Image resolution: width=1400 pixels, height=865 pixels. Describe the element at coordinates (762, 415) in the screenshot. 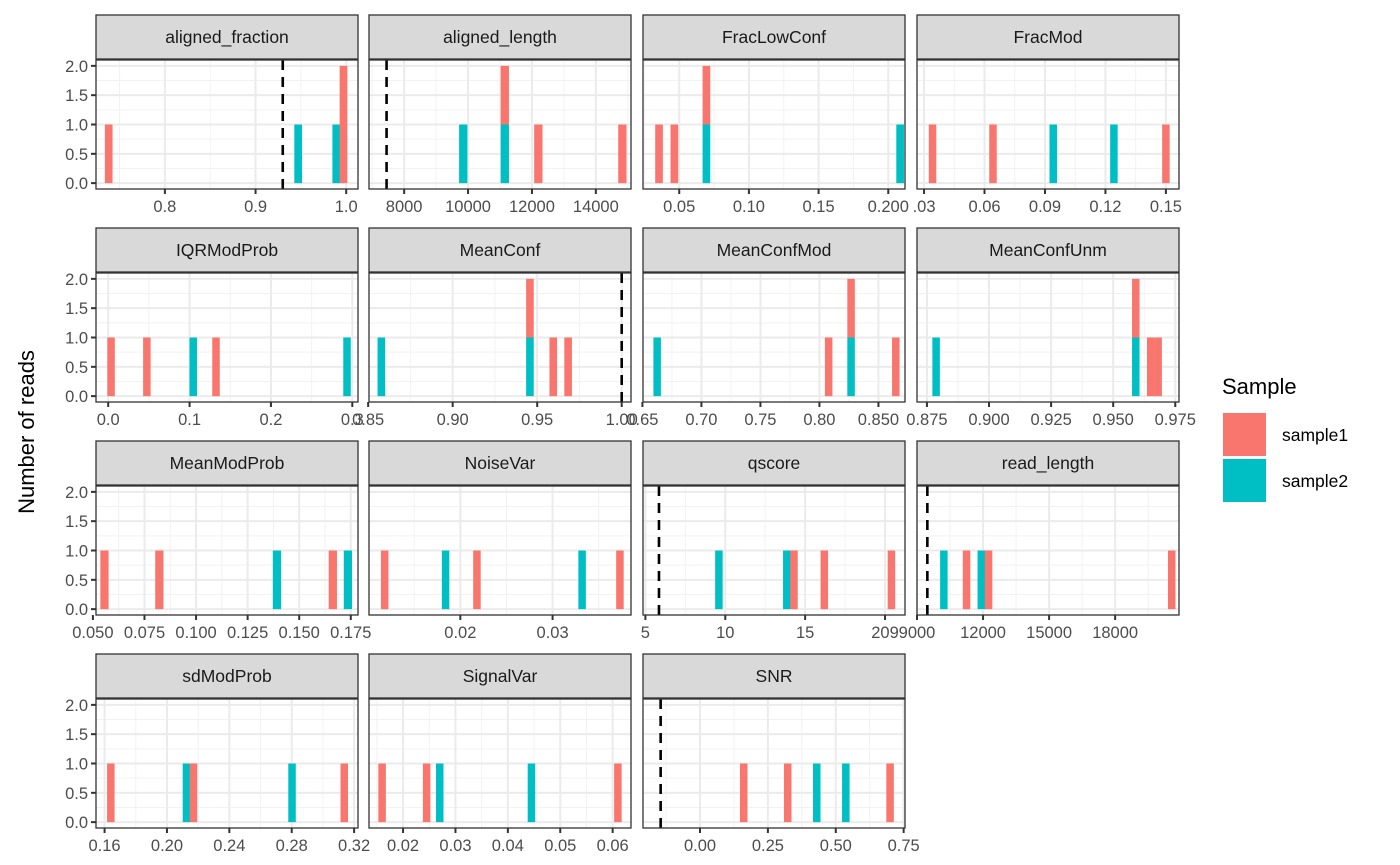

I see `x-axis: 0.65 0.70 0.75 0.80 0.850` at that location.